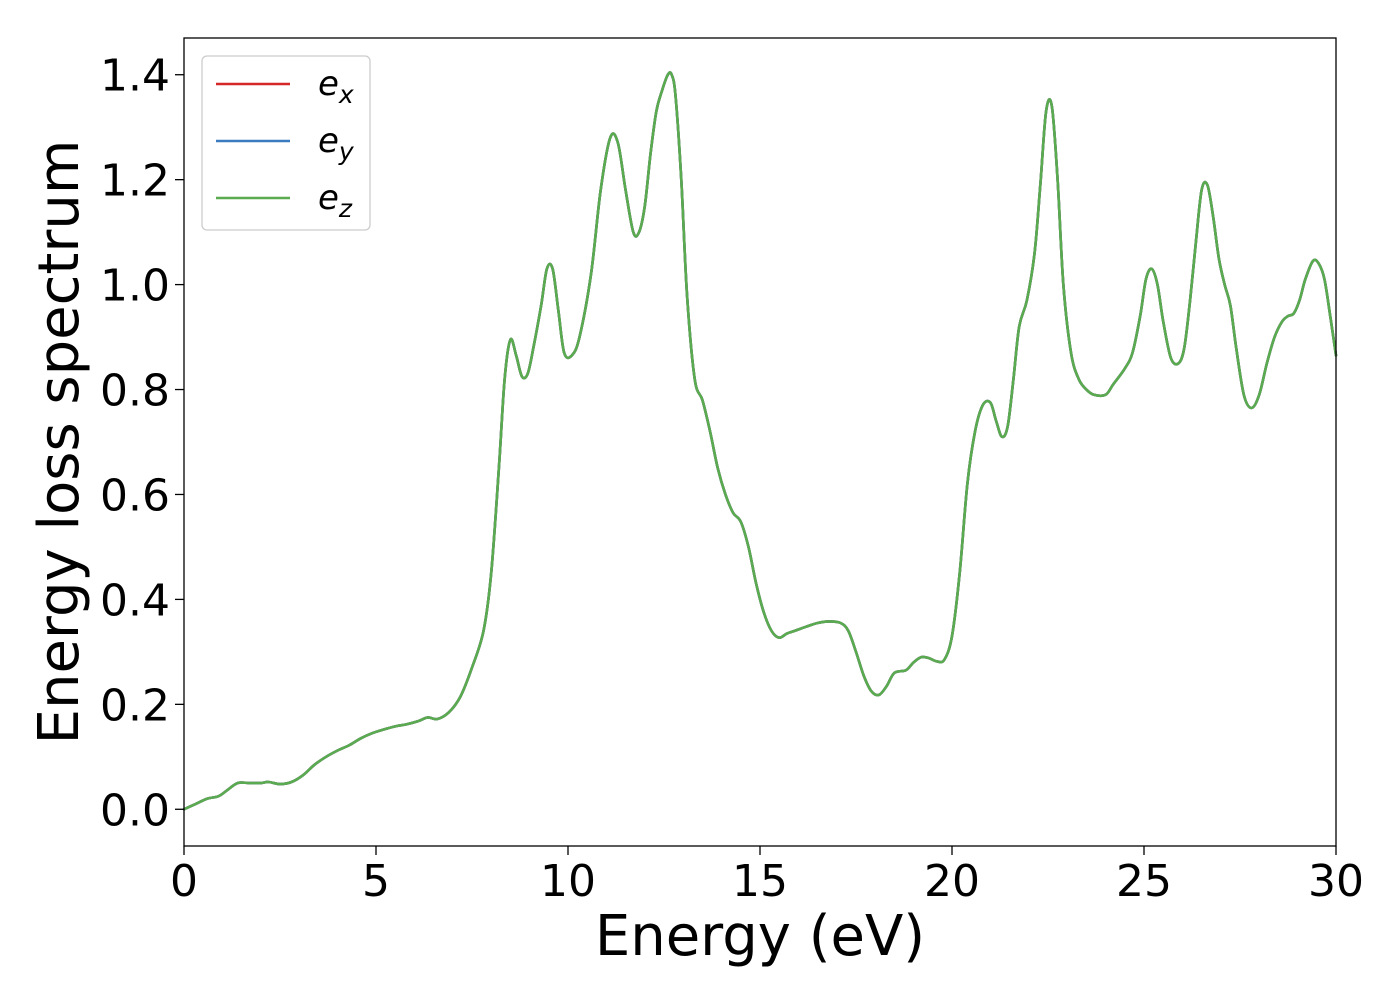 This screenshot has height=1000, width=1400. Describe the element at coordinates (336, 86) in the screenshot. I see `legend-label-ex: ex` at that location.